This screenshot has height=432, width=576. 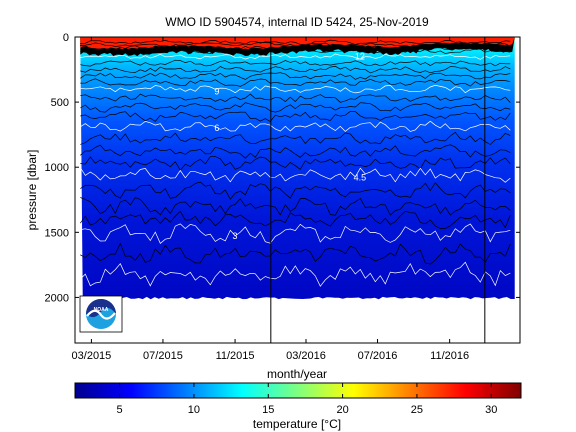 I want to click on y-tick-label: 1500, so click(x=57, y=233).